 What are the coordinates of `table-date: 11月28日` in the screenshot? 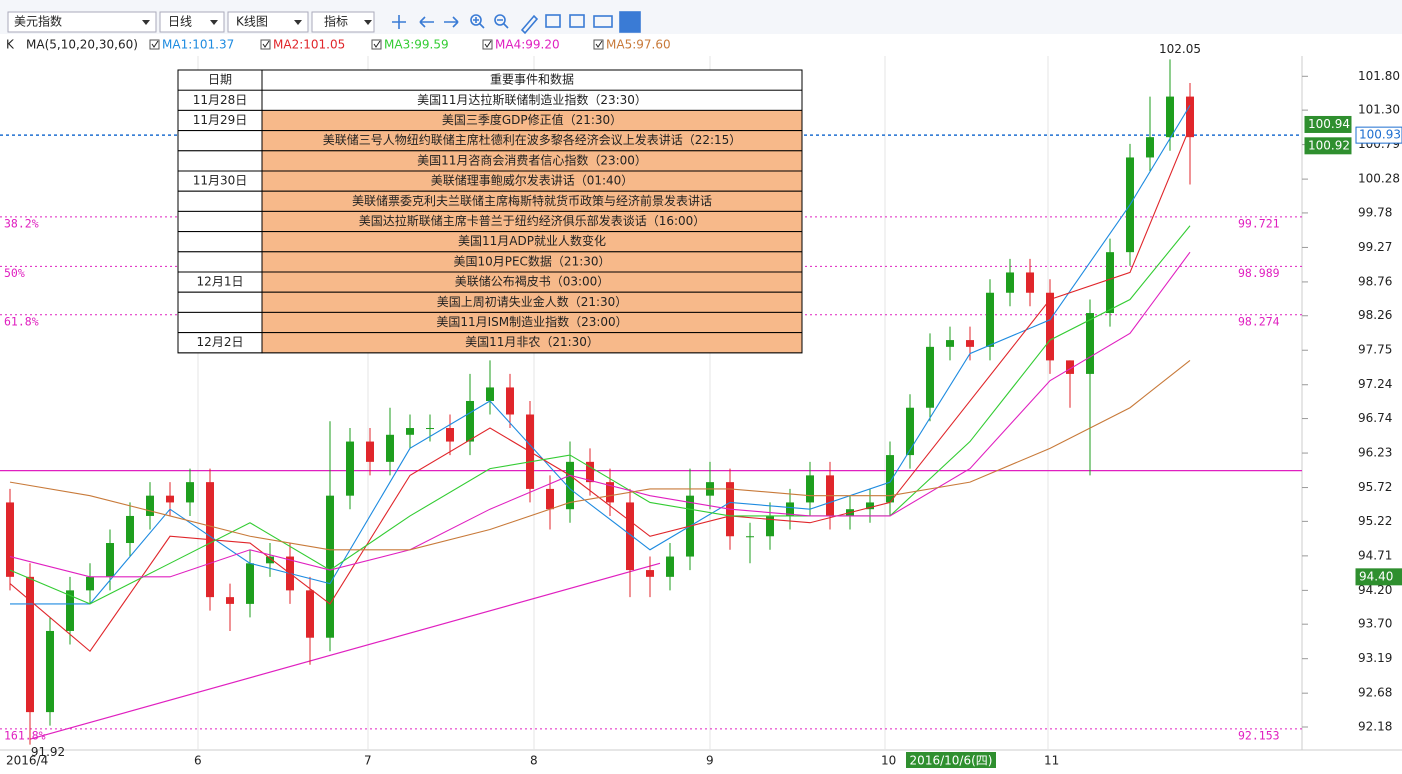 It's located at (220, 100).